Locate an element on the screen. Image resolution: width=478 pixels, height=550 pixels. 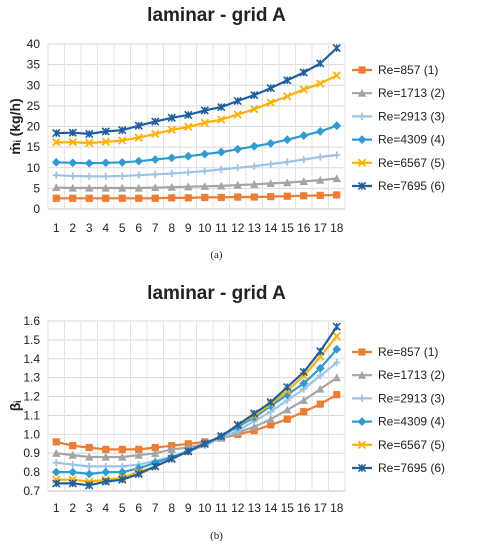
legend-label: Re=7695 (6) is located at coordinates (411, 468).